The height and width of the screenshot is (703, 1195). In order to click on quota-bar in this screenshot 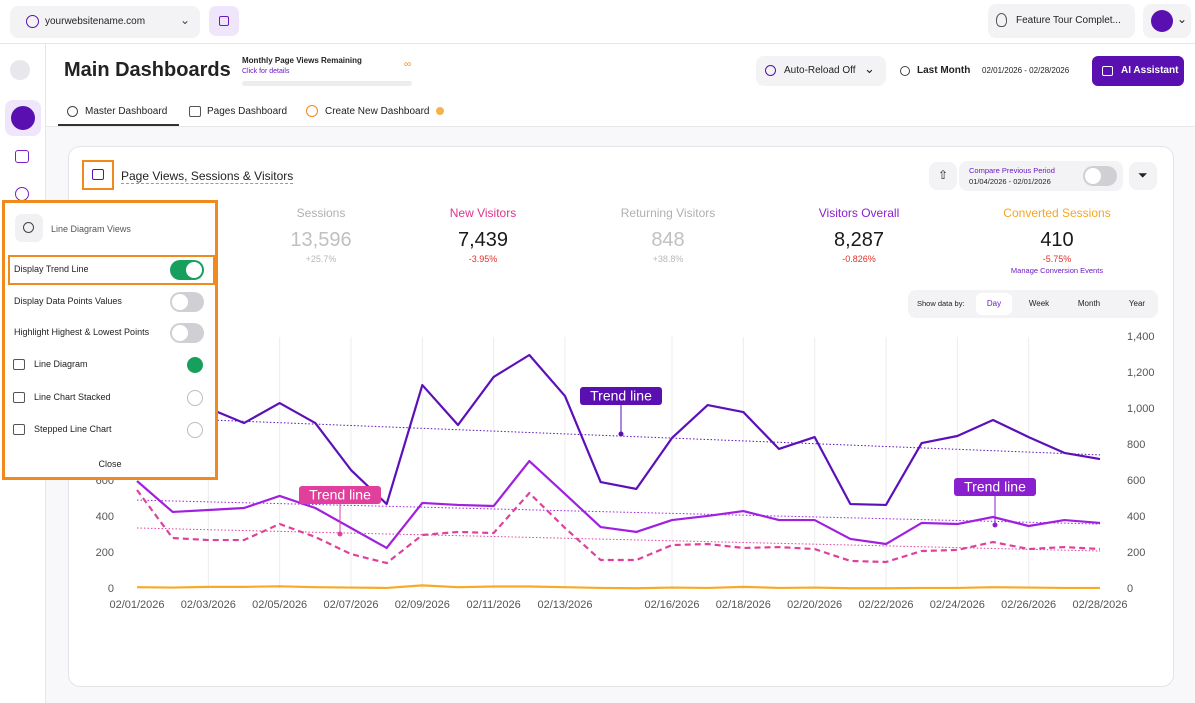, I will do `click(327, 83)`.